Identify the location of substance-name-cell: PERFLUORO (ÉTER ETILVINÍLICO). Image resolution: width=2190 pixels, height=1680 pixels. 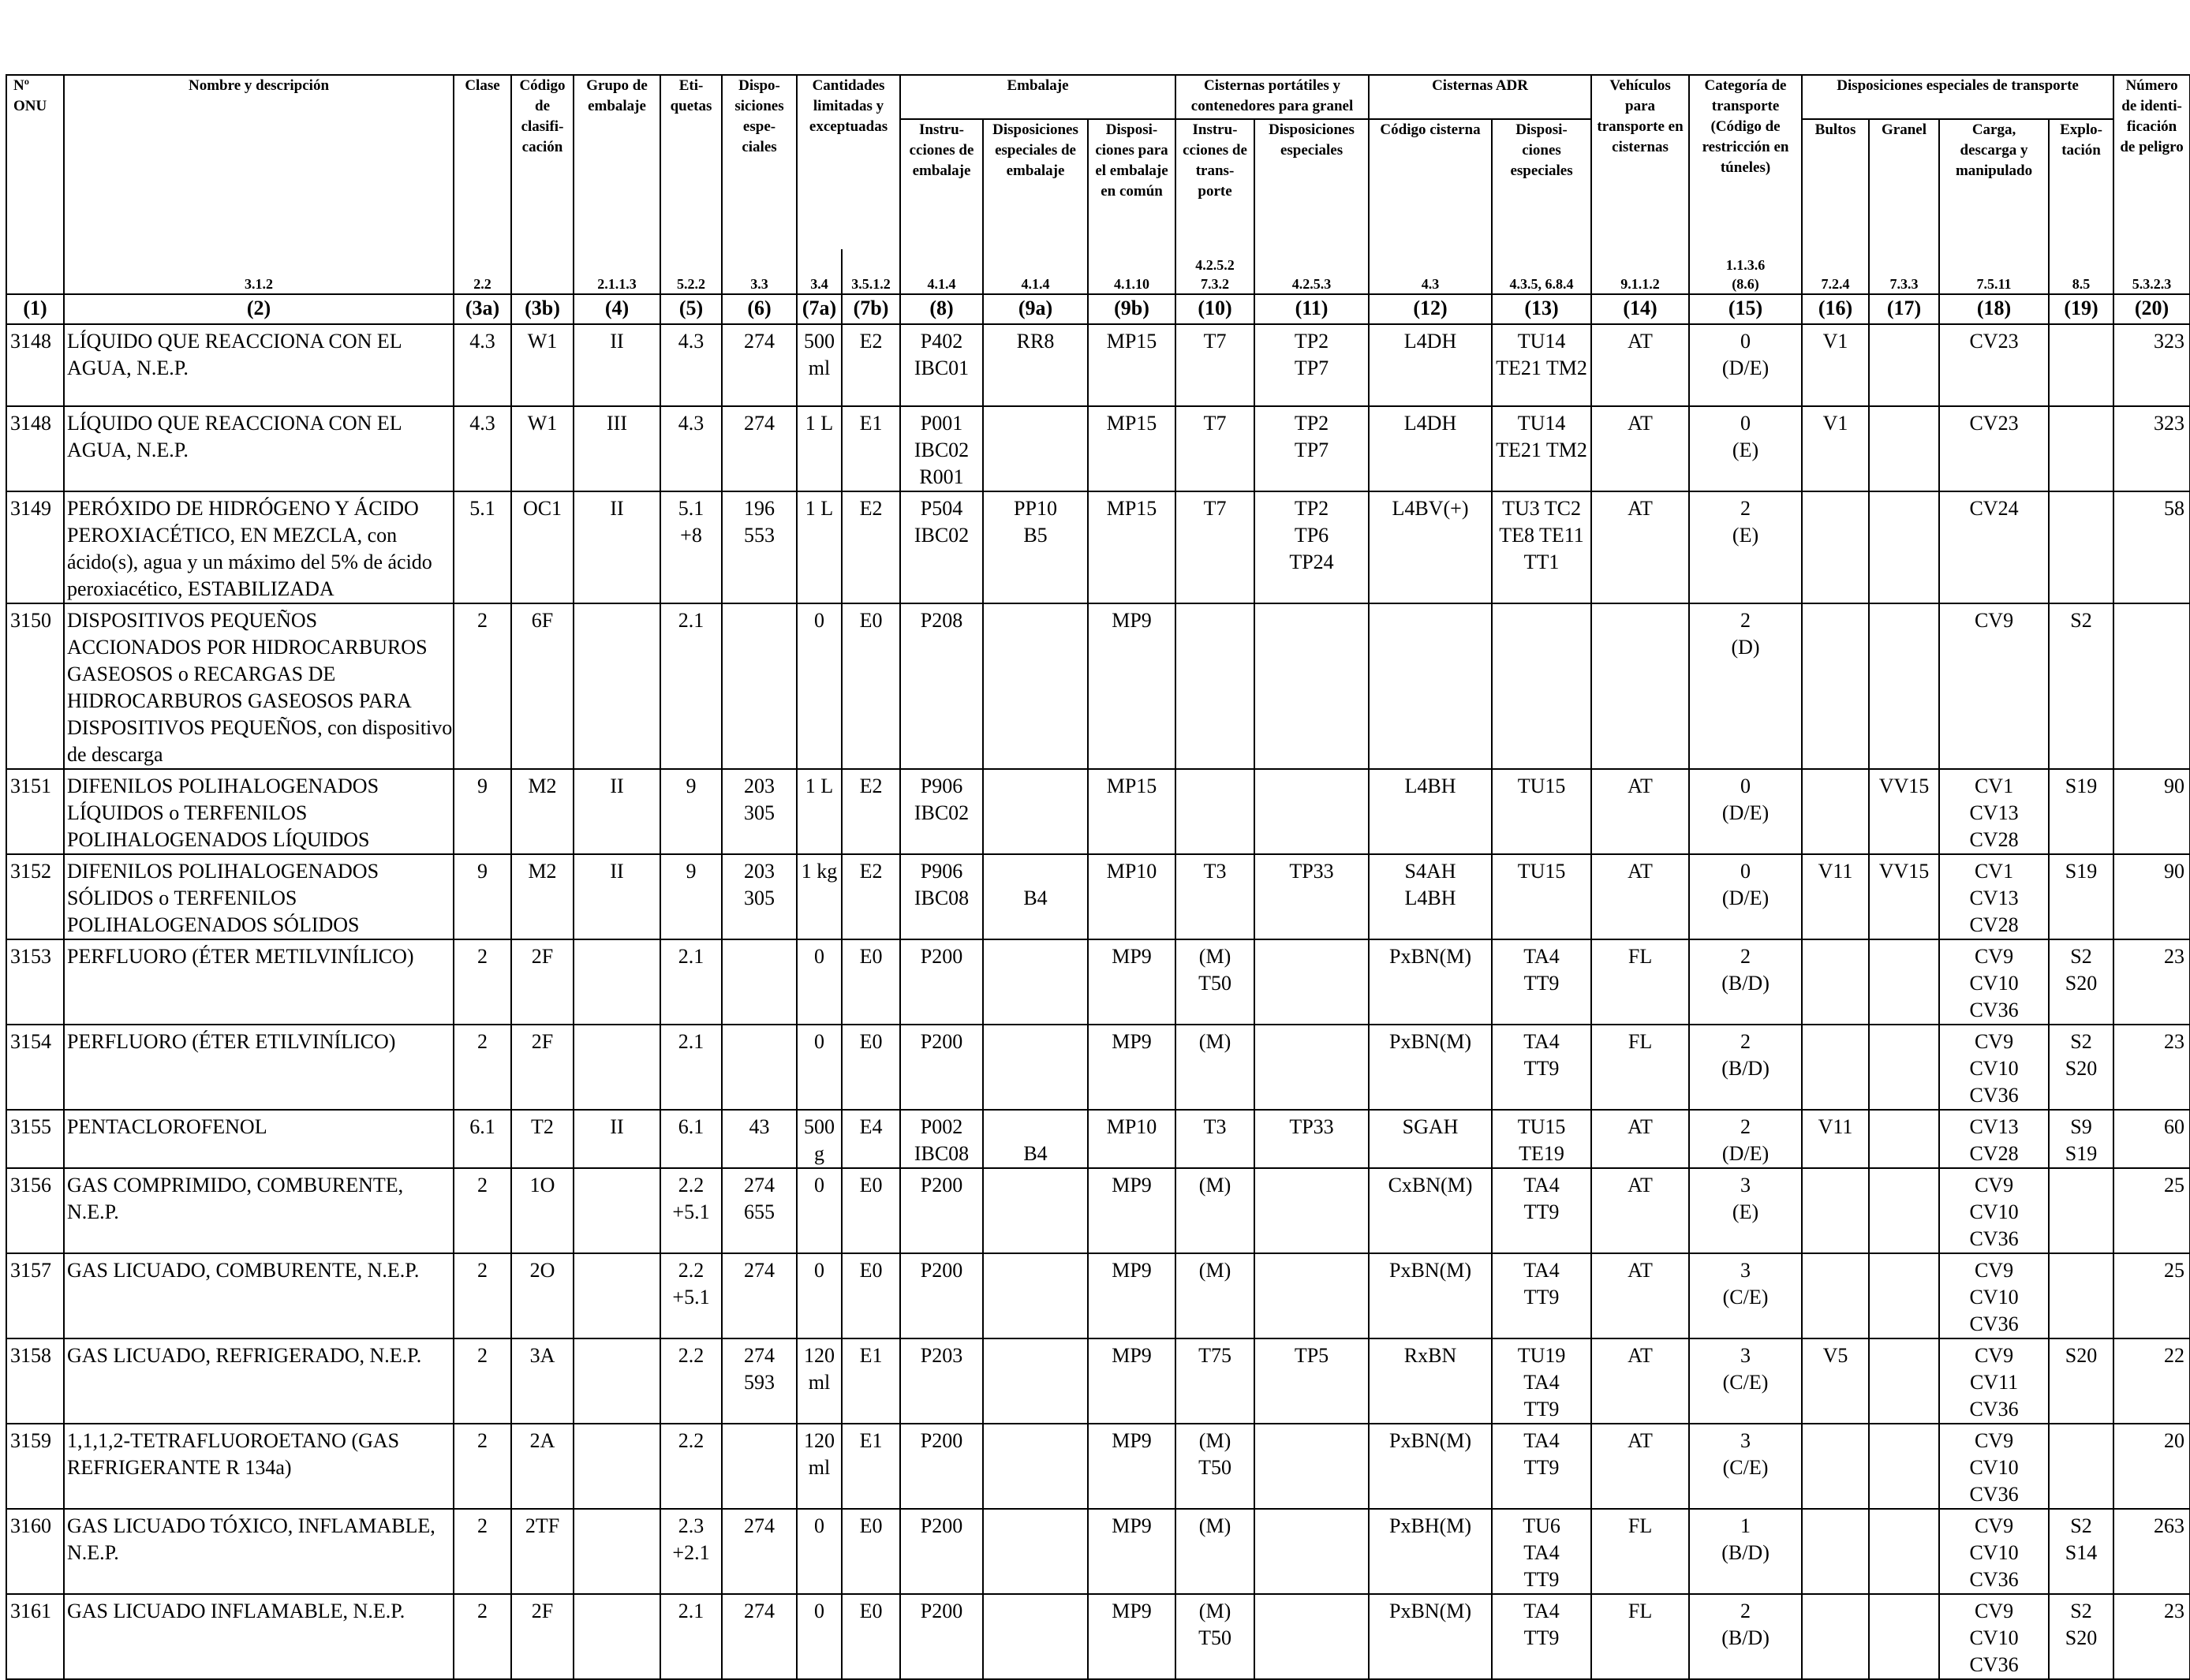
(258, 1067).